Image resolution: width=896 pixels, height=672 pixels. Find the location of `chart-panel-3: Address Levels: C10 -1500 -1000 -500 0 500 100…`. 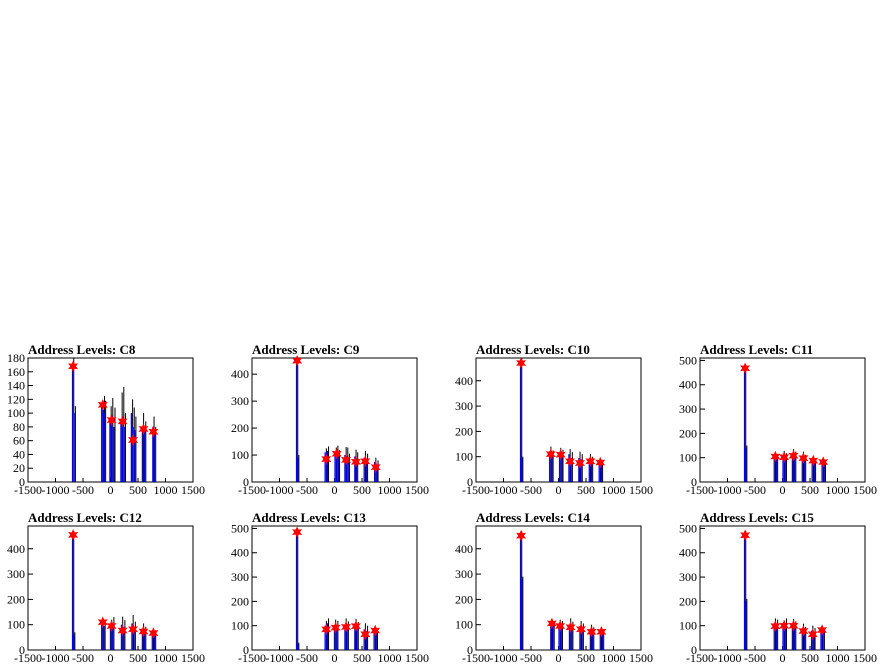

chart-panel-3: Address Levels: C10 -1500 -1000 -500 0 500 100… is located at coordinates (554, 419).